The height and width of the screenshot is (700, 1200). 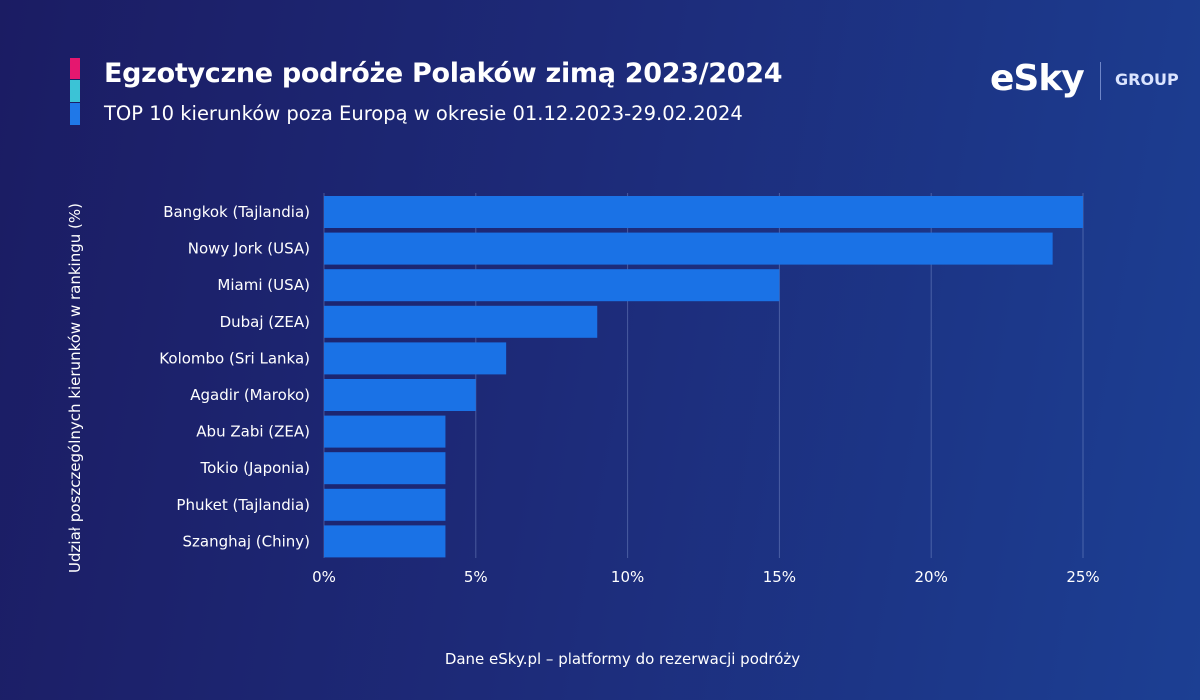 What do you see at coordinates (265, 322) in the screenshot?
I see `category-label: Dubaj (ZEA)` at bounding box center [265, 322].